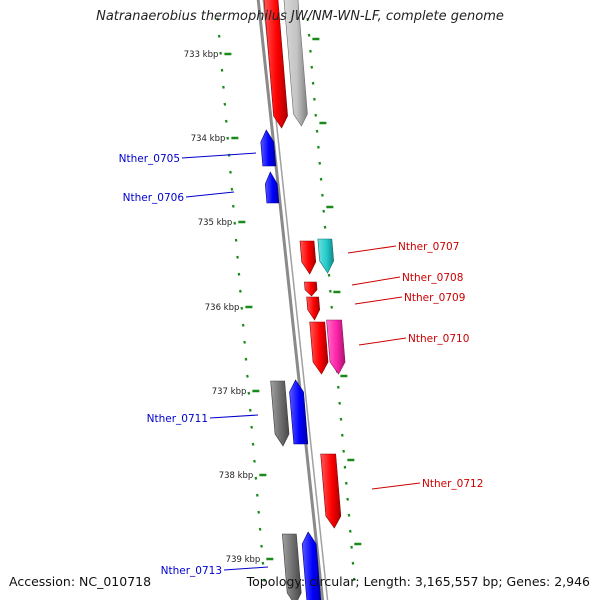 The width and height of the screenshot is (600, 600). Describe the element at coordinates (191, 571) in the screenshot. I see `gene-label-nther_0713: Nther_0713` at that location.